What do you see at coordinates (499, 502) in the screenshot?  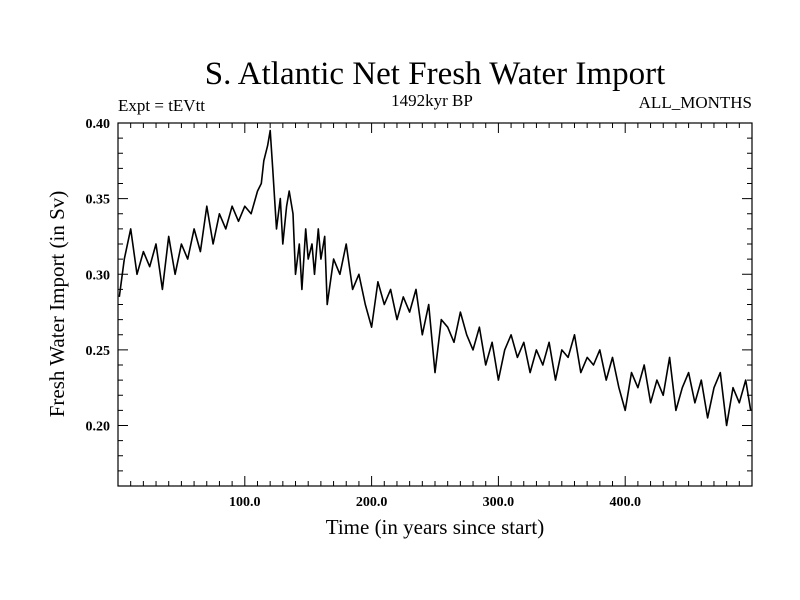 I see `x-tick-label: 300.0` at bounding box center [499, 502].